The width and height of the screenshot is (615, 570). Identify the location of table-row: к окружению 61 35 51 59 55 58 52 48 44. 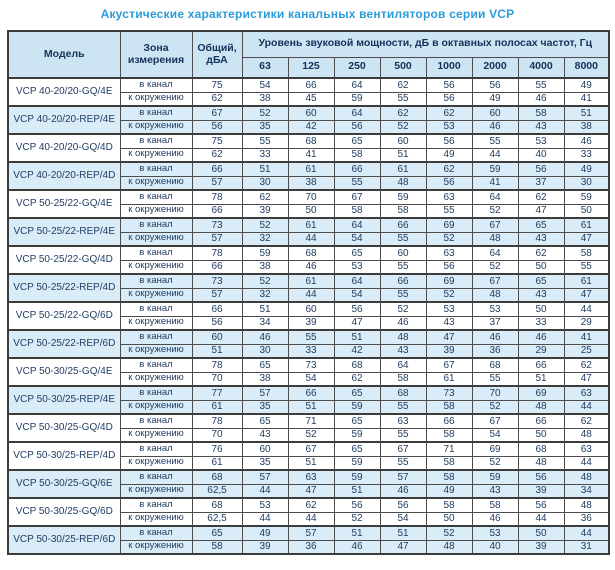
(309, 407).